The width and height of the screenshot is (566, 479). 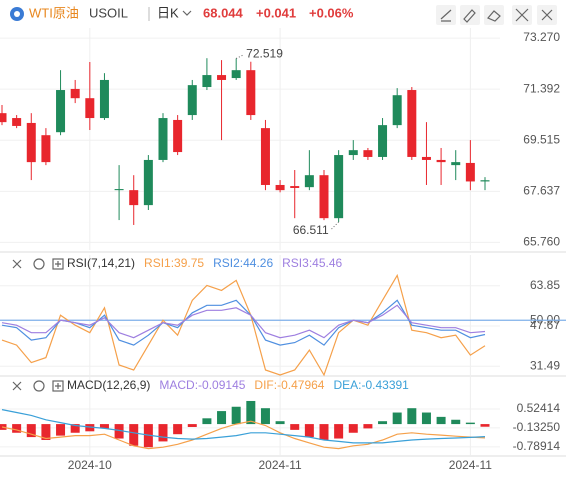 What do you see at coordinates (311, 230) in the screenshot?
I see `annotation: 66.511` at bounding box center [311, 230].